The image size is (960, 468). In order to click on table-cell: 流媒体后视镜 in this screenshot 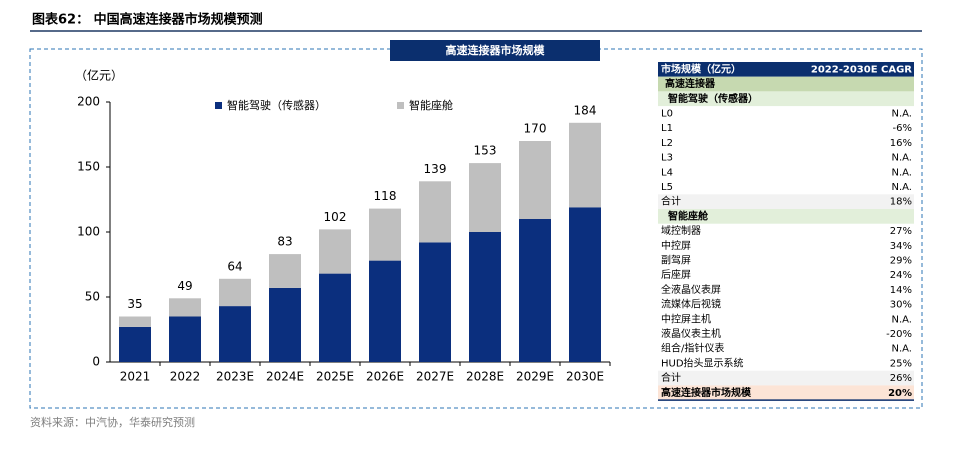, I will do `click(691, 304)`.